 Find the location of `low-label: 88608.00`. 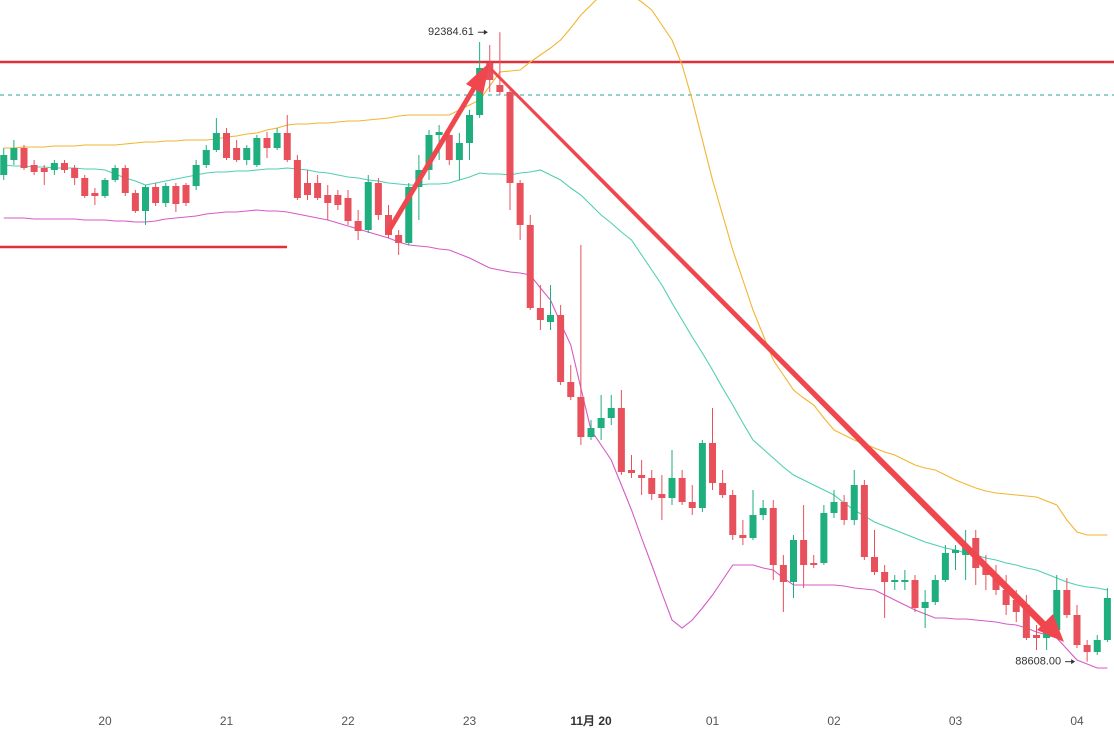

low-label: 88608.00 is located at coordinates (1038, 662).